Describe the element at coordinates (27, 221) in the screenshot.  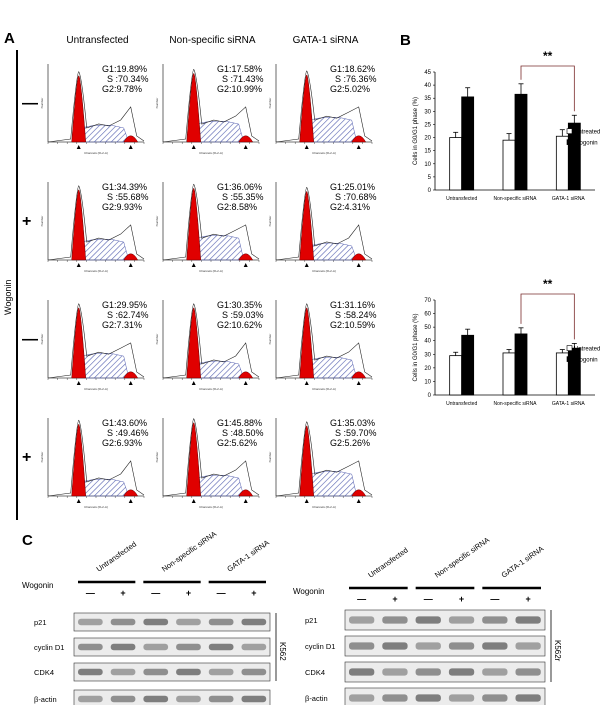
I see `wogonin-sign: +` at that location.